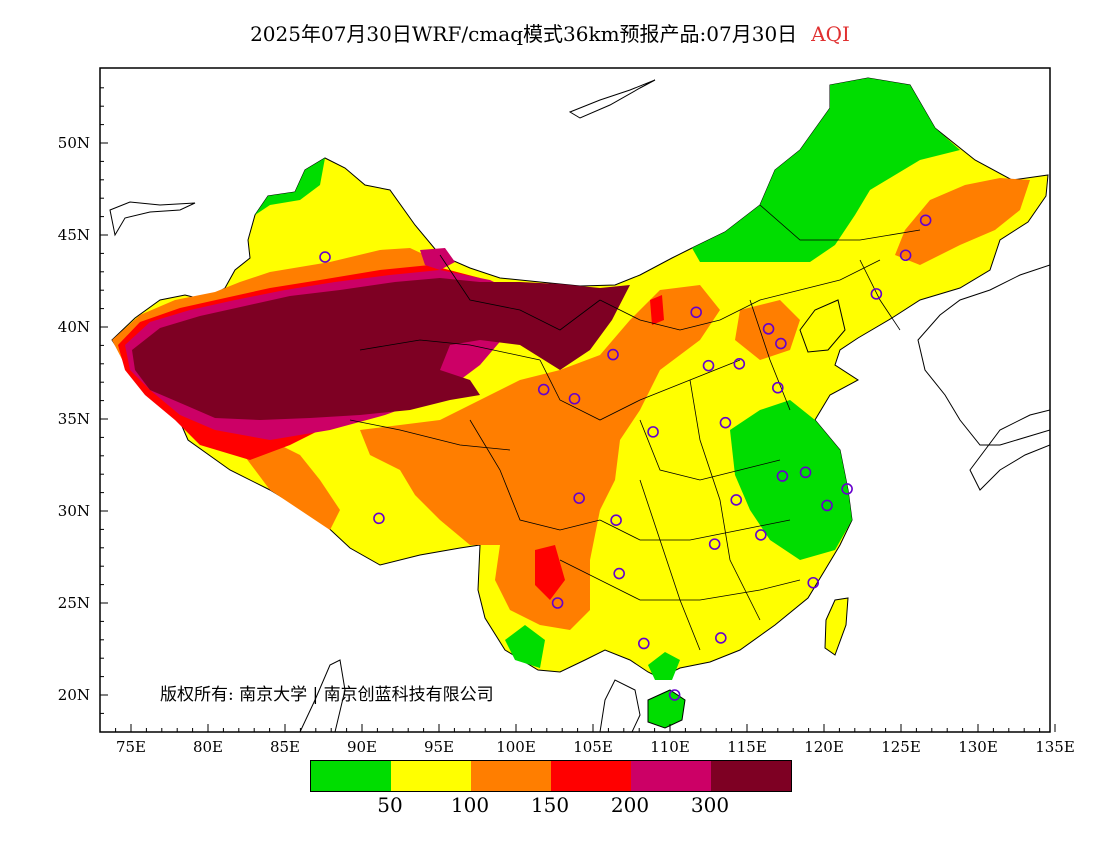 The image size is (1100, 850). Describe the element at coordinates (983, 355) in the screenshot. I see `neighbor-coastline-east` at that location.